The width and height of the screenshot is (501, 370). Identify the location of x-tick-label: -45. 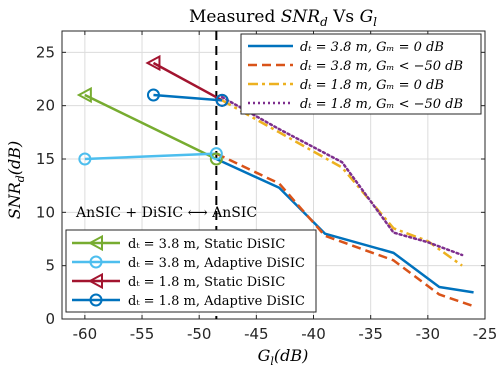
(256, 334).